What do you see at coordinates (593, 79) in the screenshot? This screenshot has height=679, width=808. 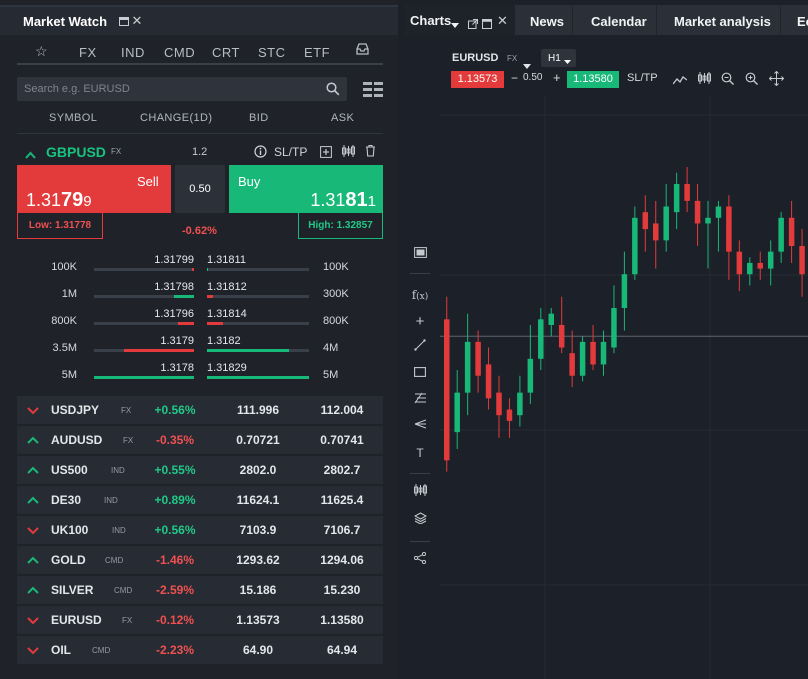 I see `chart-buy-button: 1.13580` at bounding box center [593, 79].